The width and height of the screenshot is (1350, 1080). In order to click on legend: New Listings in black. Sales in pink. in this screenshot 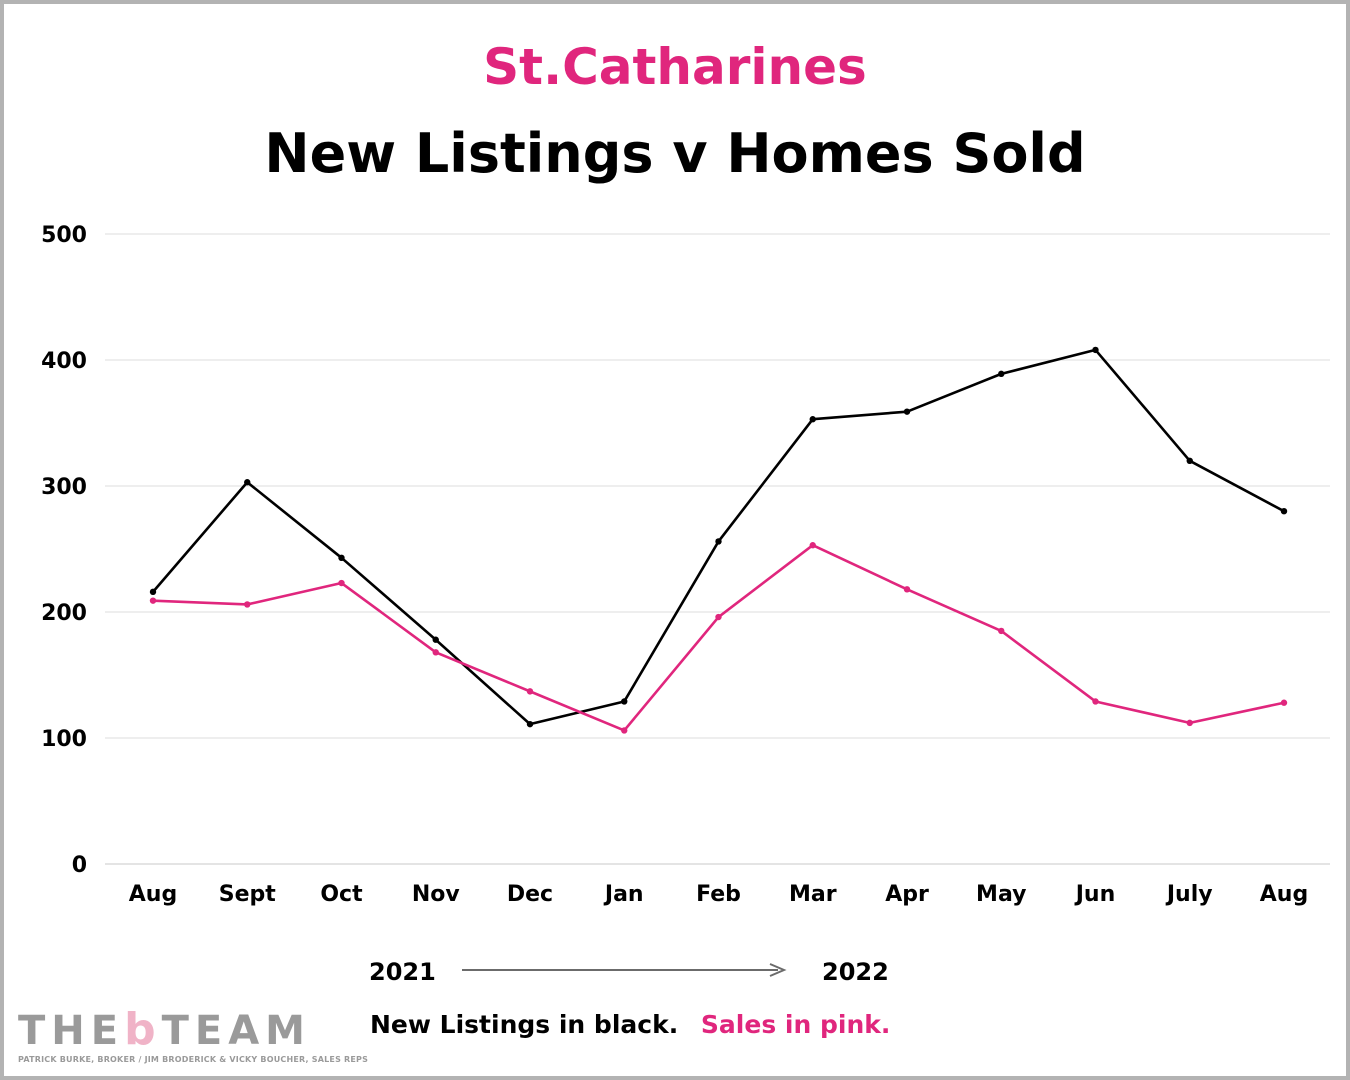, I will do `click(630, 1024)`.